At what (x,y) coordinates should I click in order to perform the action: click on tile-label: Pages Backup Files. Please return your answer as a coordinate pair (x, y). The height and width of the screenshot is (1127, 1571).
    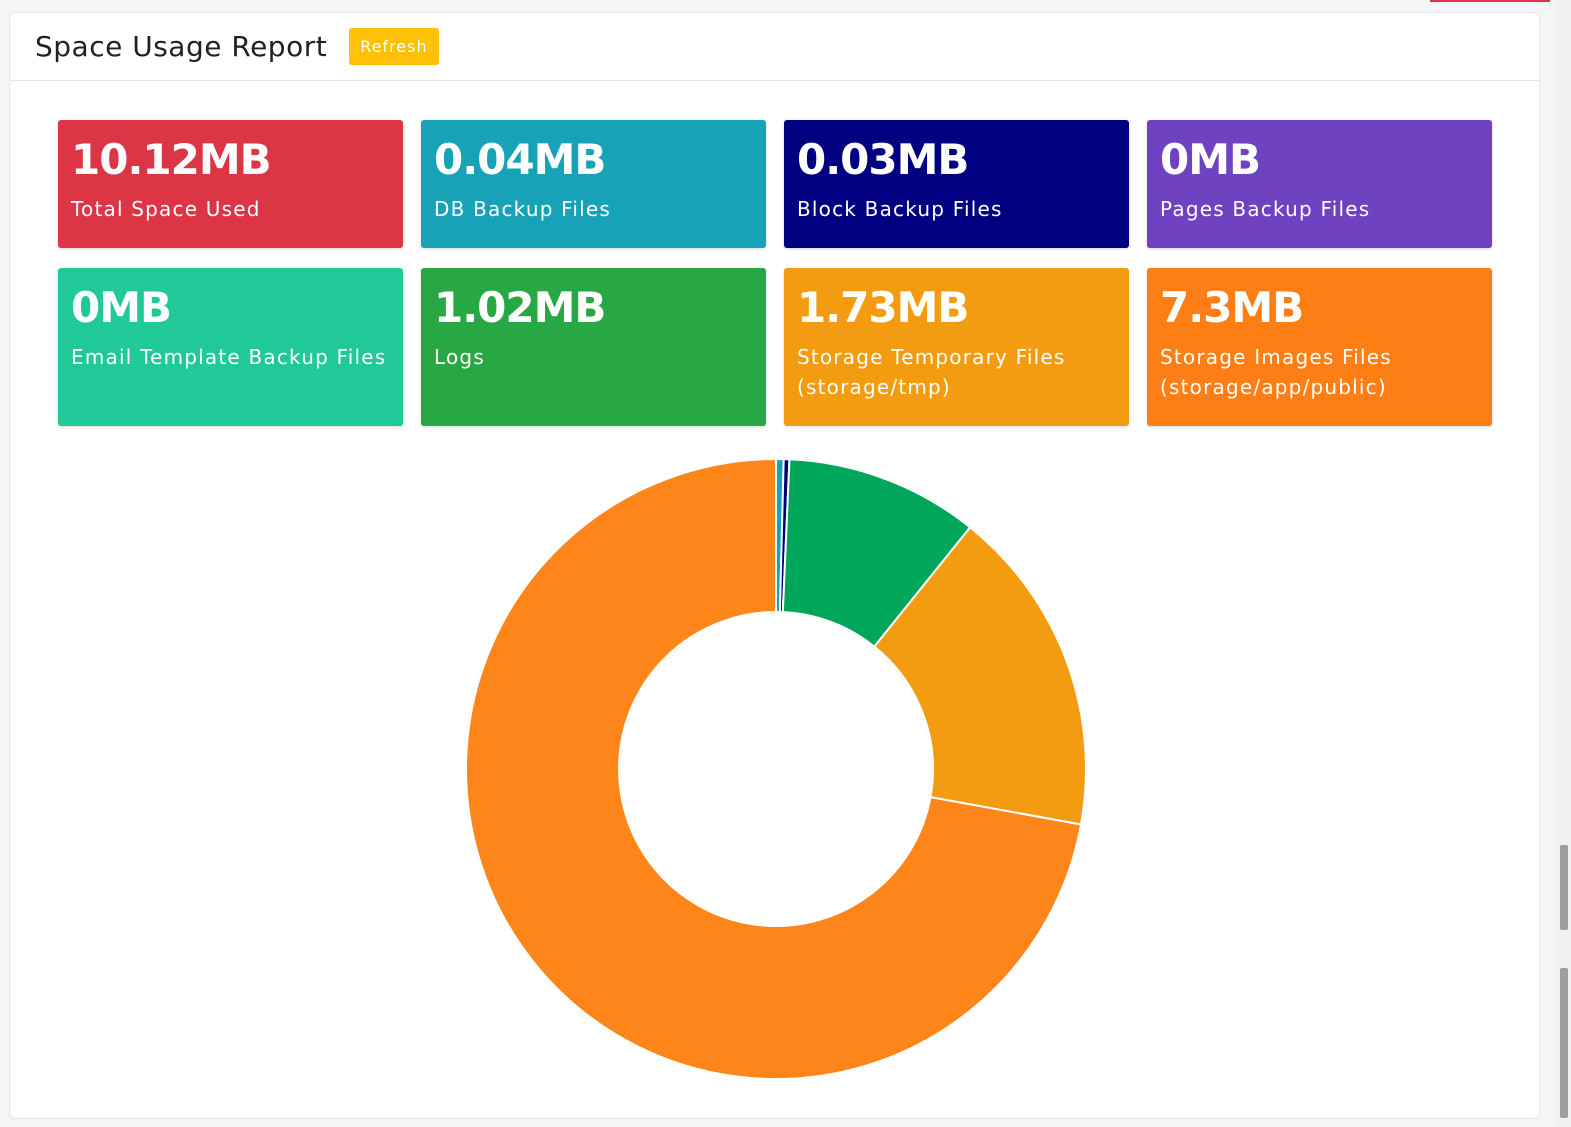
    Looking at the image, I should click on (1265, 209).